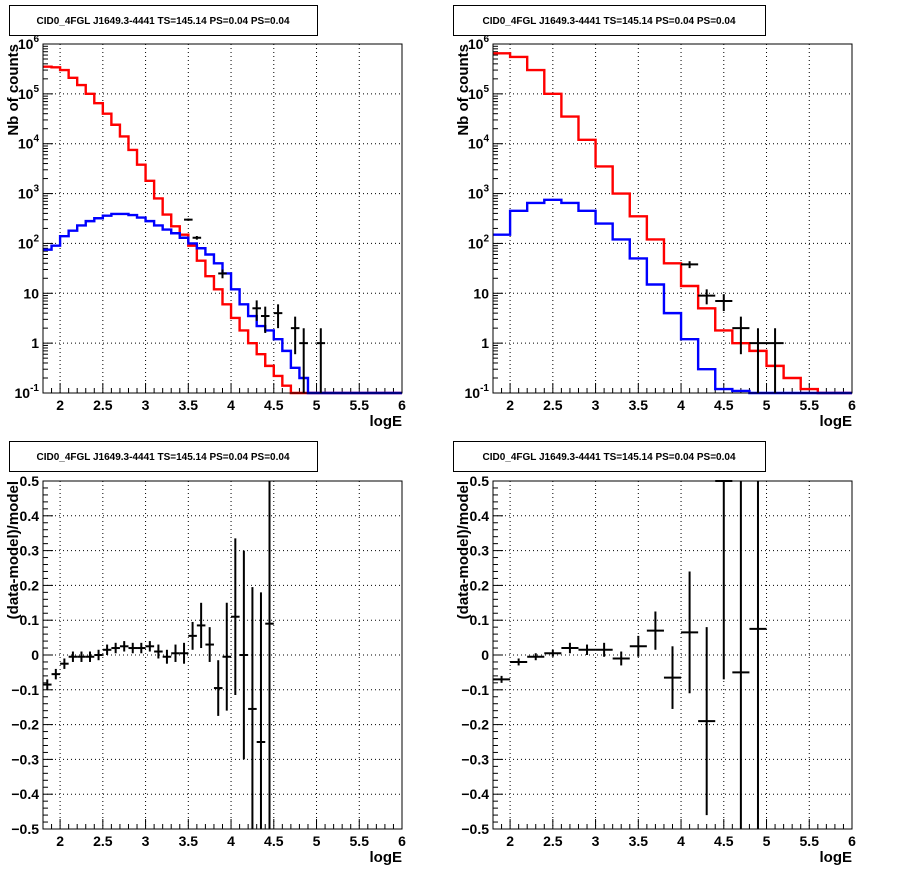 This screenshot has width=898, height=875. I want to click on y-tick-label: 10³, so click(29, 193).